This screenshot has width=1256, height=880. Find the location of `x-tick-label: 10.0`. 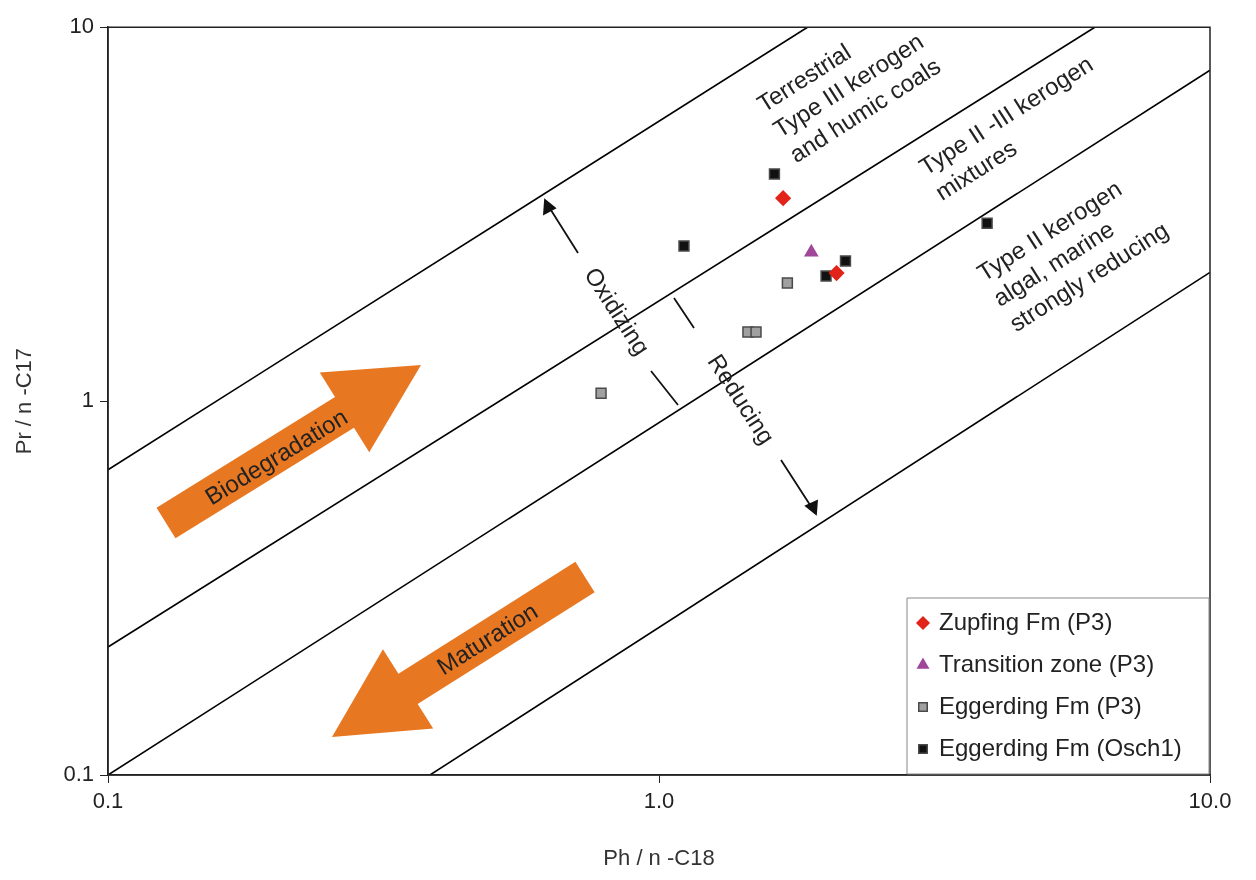

x-tick-label: 10.0 is located at coordinates (1210, 801).